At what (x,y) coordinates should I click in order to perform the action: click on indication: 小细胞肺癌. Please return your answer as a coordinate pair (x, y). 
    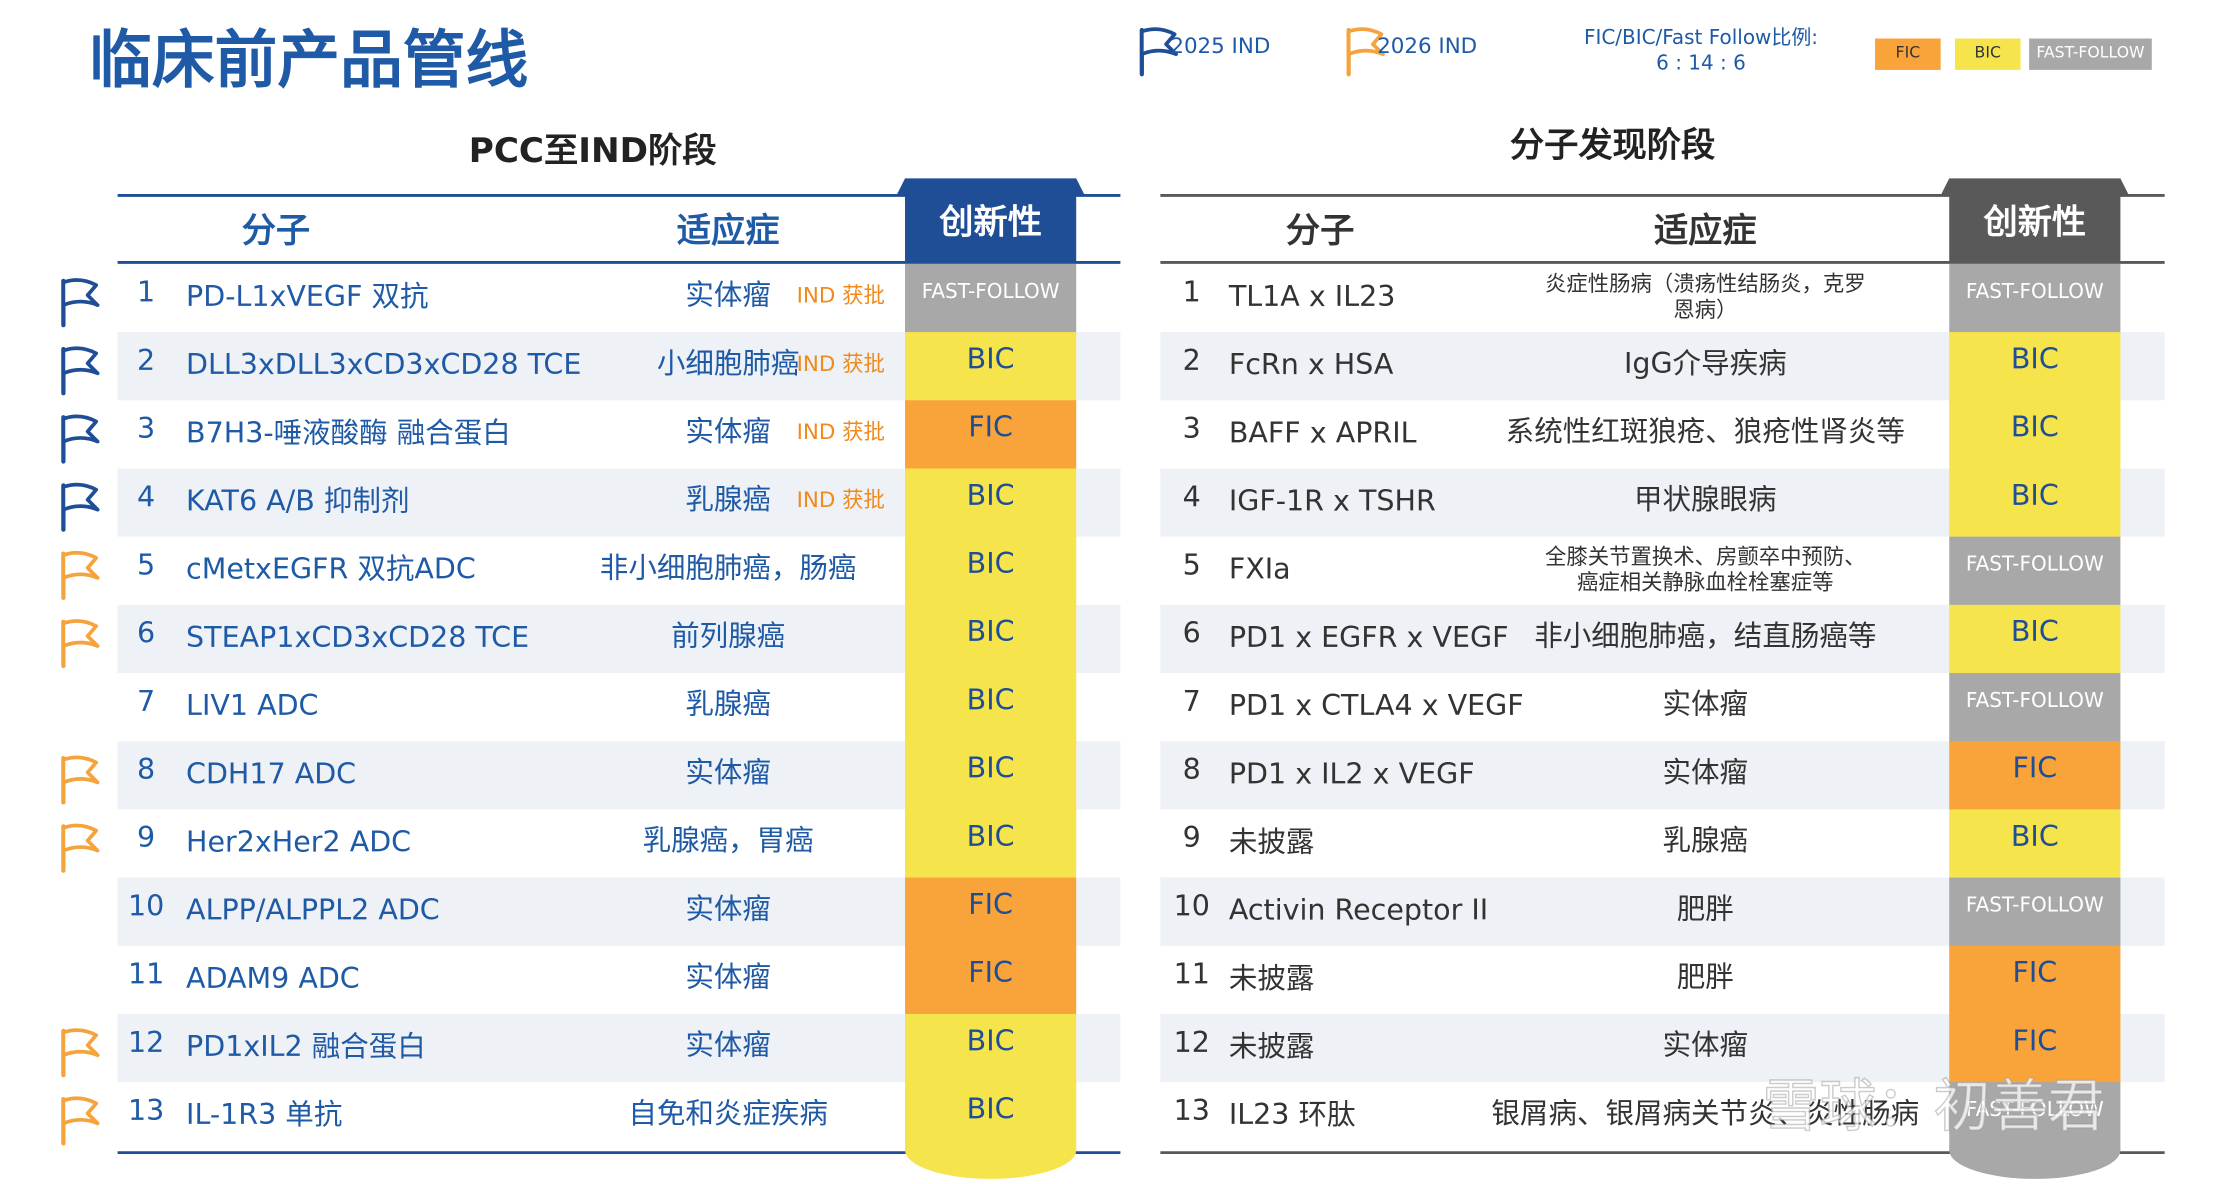
    Looking at the image, I should click on (728, 363).